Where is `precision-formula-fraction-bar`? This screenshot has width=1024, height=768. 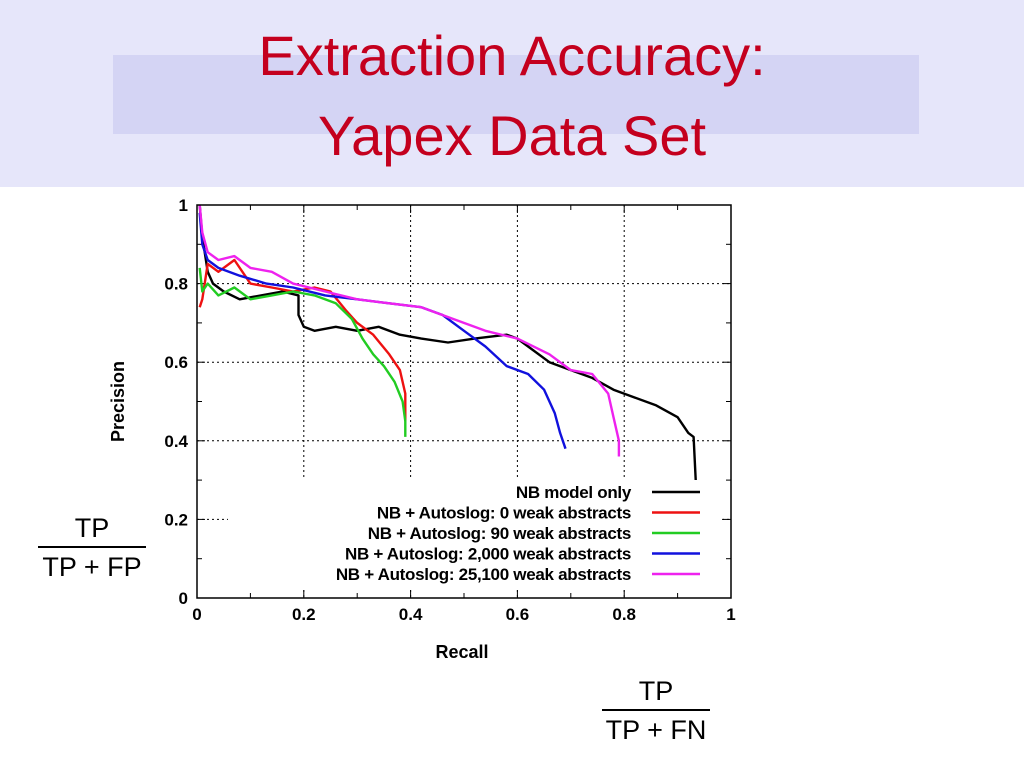
precision-formula-fraction-bar is located at coordinates (92, 547).